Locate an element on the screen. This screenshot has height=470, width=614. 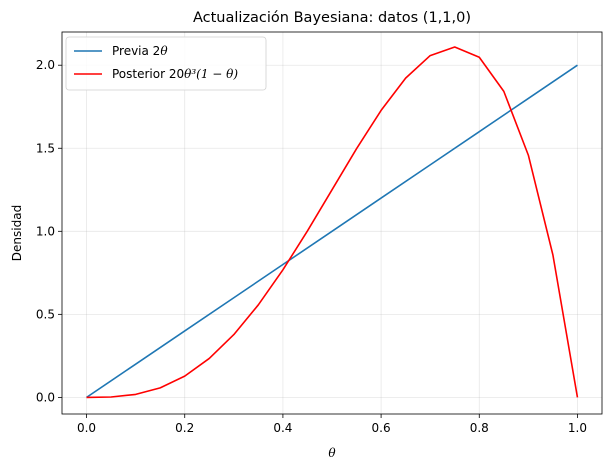
legend-label-previa-math: θ is located at coordinates (164, 51).